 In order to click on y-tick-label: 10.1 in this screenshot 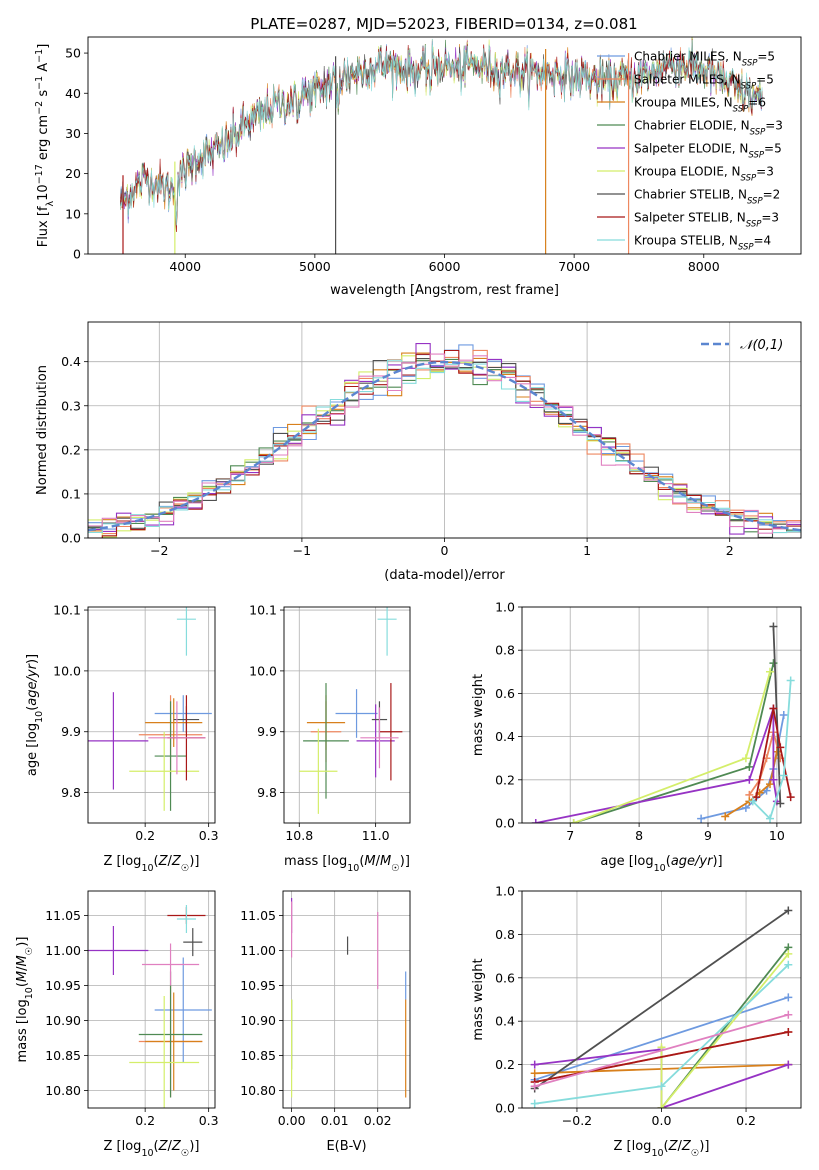, I will do `click(263, 610)`.